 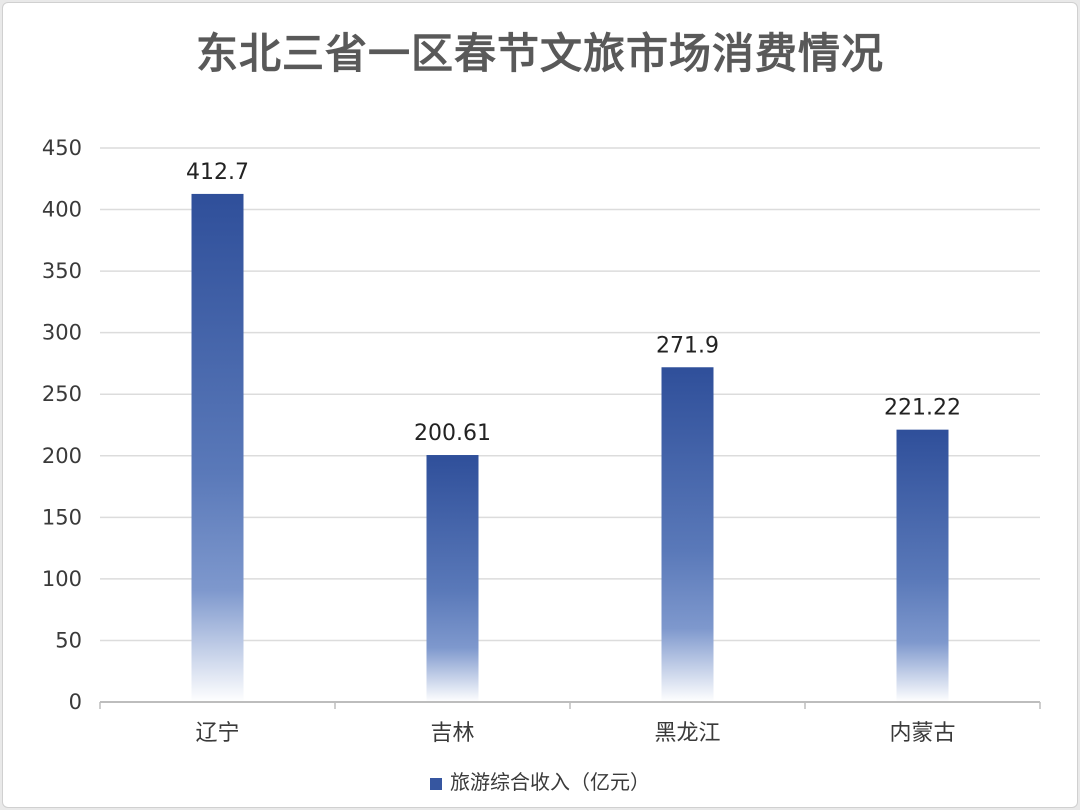 What do you see at coordinates (539, 53) in the screenshot?
I see `chart-title: 东北三省一区春节文旅市场消费情况` at bounding box center [539, 53].